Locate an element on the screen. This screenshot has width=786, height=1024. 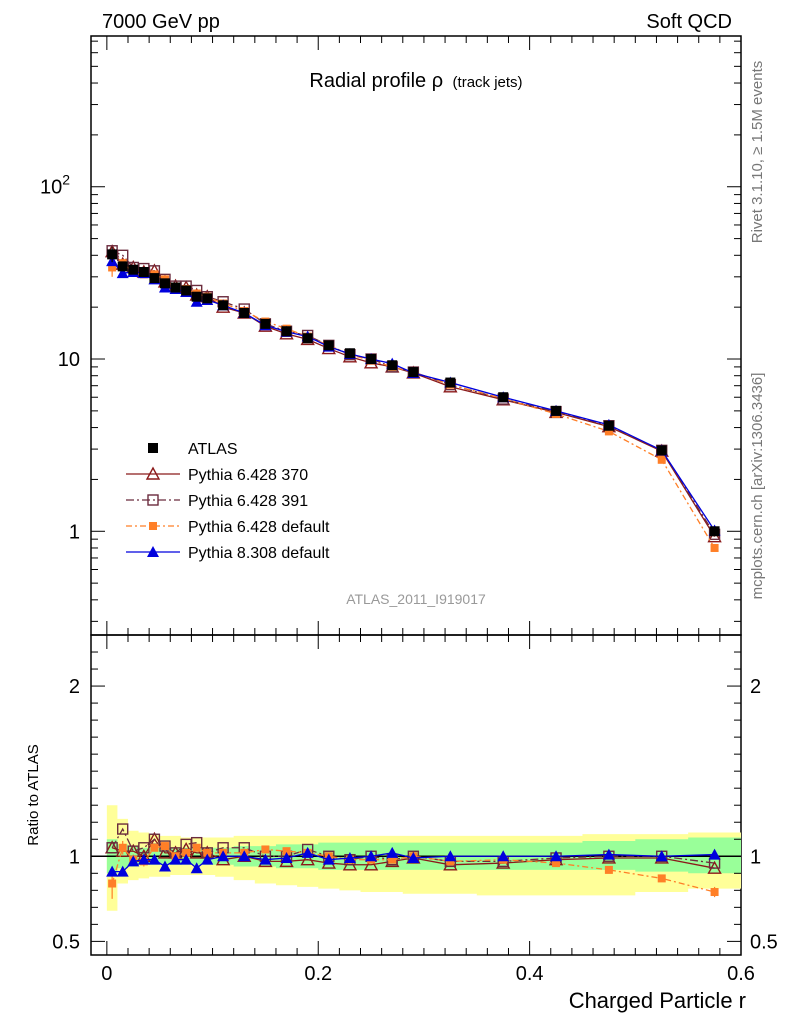
x-axis-label: Charged Particle r is located at coordinates (657, 1000).